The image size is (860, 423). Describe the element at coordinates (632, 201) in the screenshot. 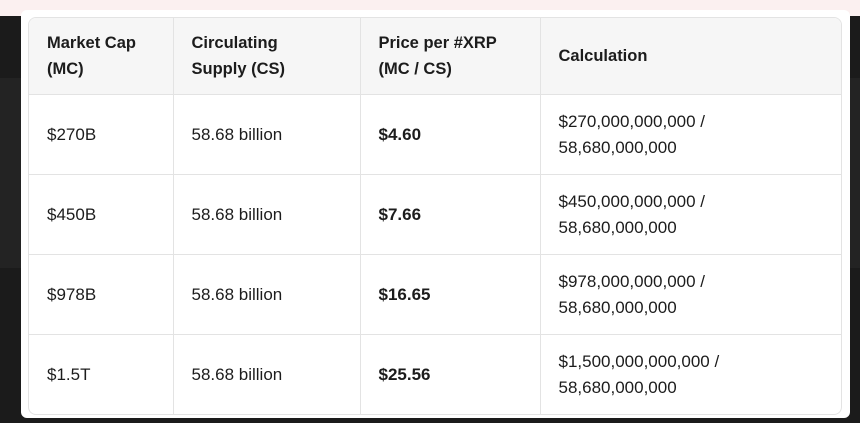

I see `calc-numerator: $450,000,000,000 /` at that location.